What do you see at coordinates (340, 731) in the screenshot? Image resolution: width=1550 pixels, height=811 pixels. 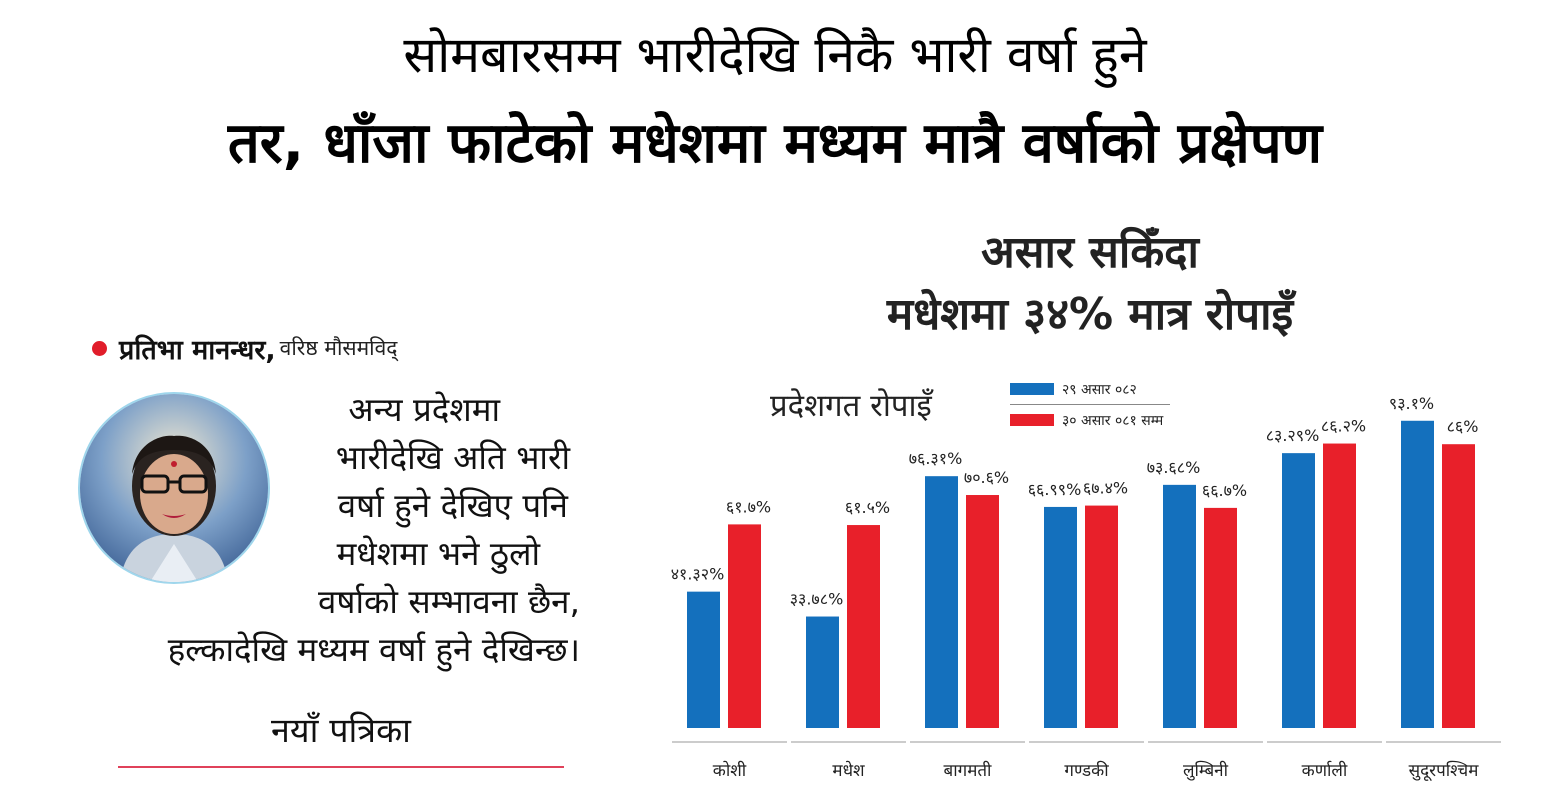 I see `source-credit: नयाँ पत्रिका` at bounding box center [340, 731].